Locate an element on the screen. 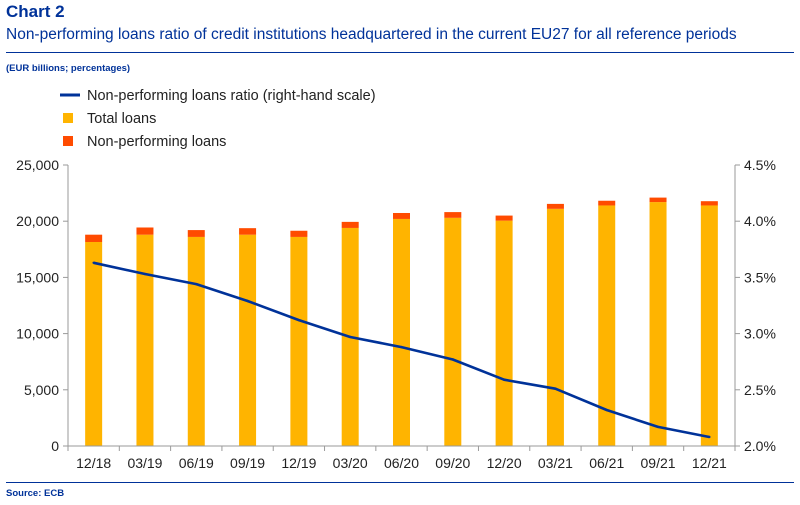 The width and height of the screenshot is (800, 505). x-tick-label: 06/19 is located at coordinates (196, 463).